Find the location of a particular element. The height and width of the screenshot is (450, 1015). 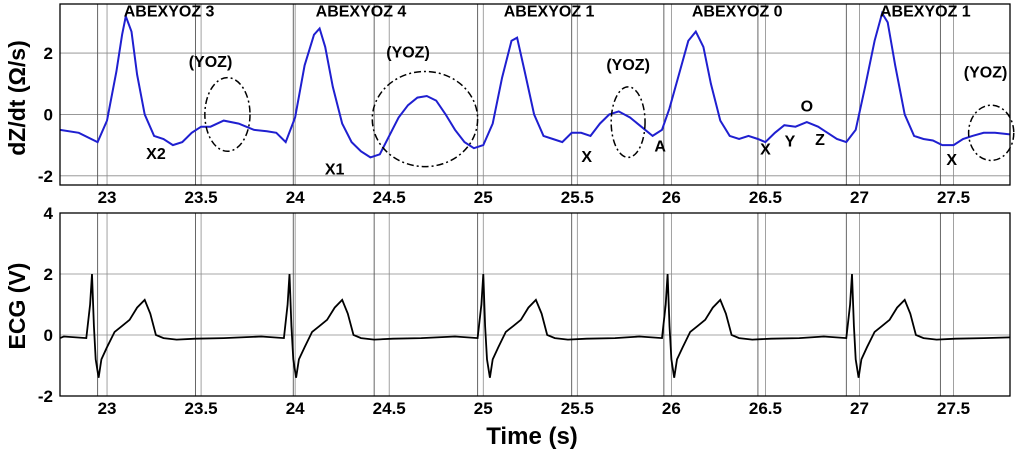

ecg-x-tick-label: 27.5 is located at coordinates (953, 408).